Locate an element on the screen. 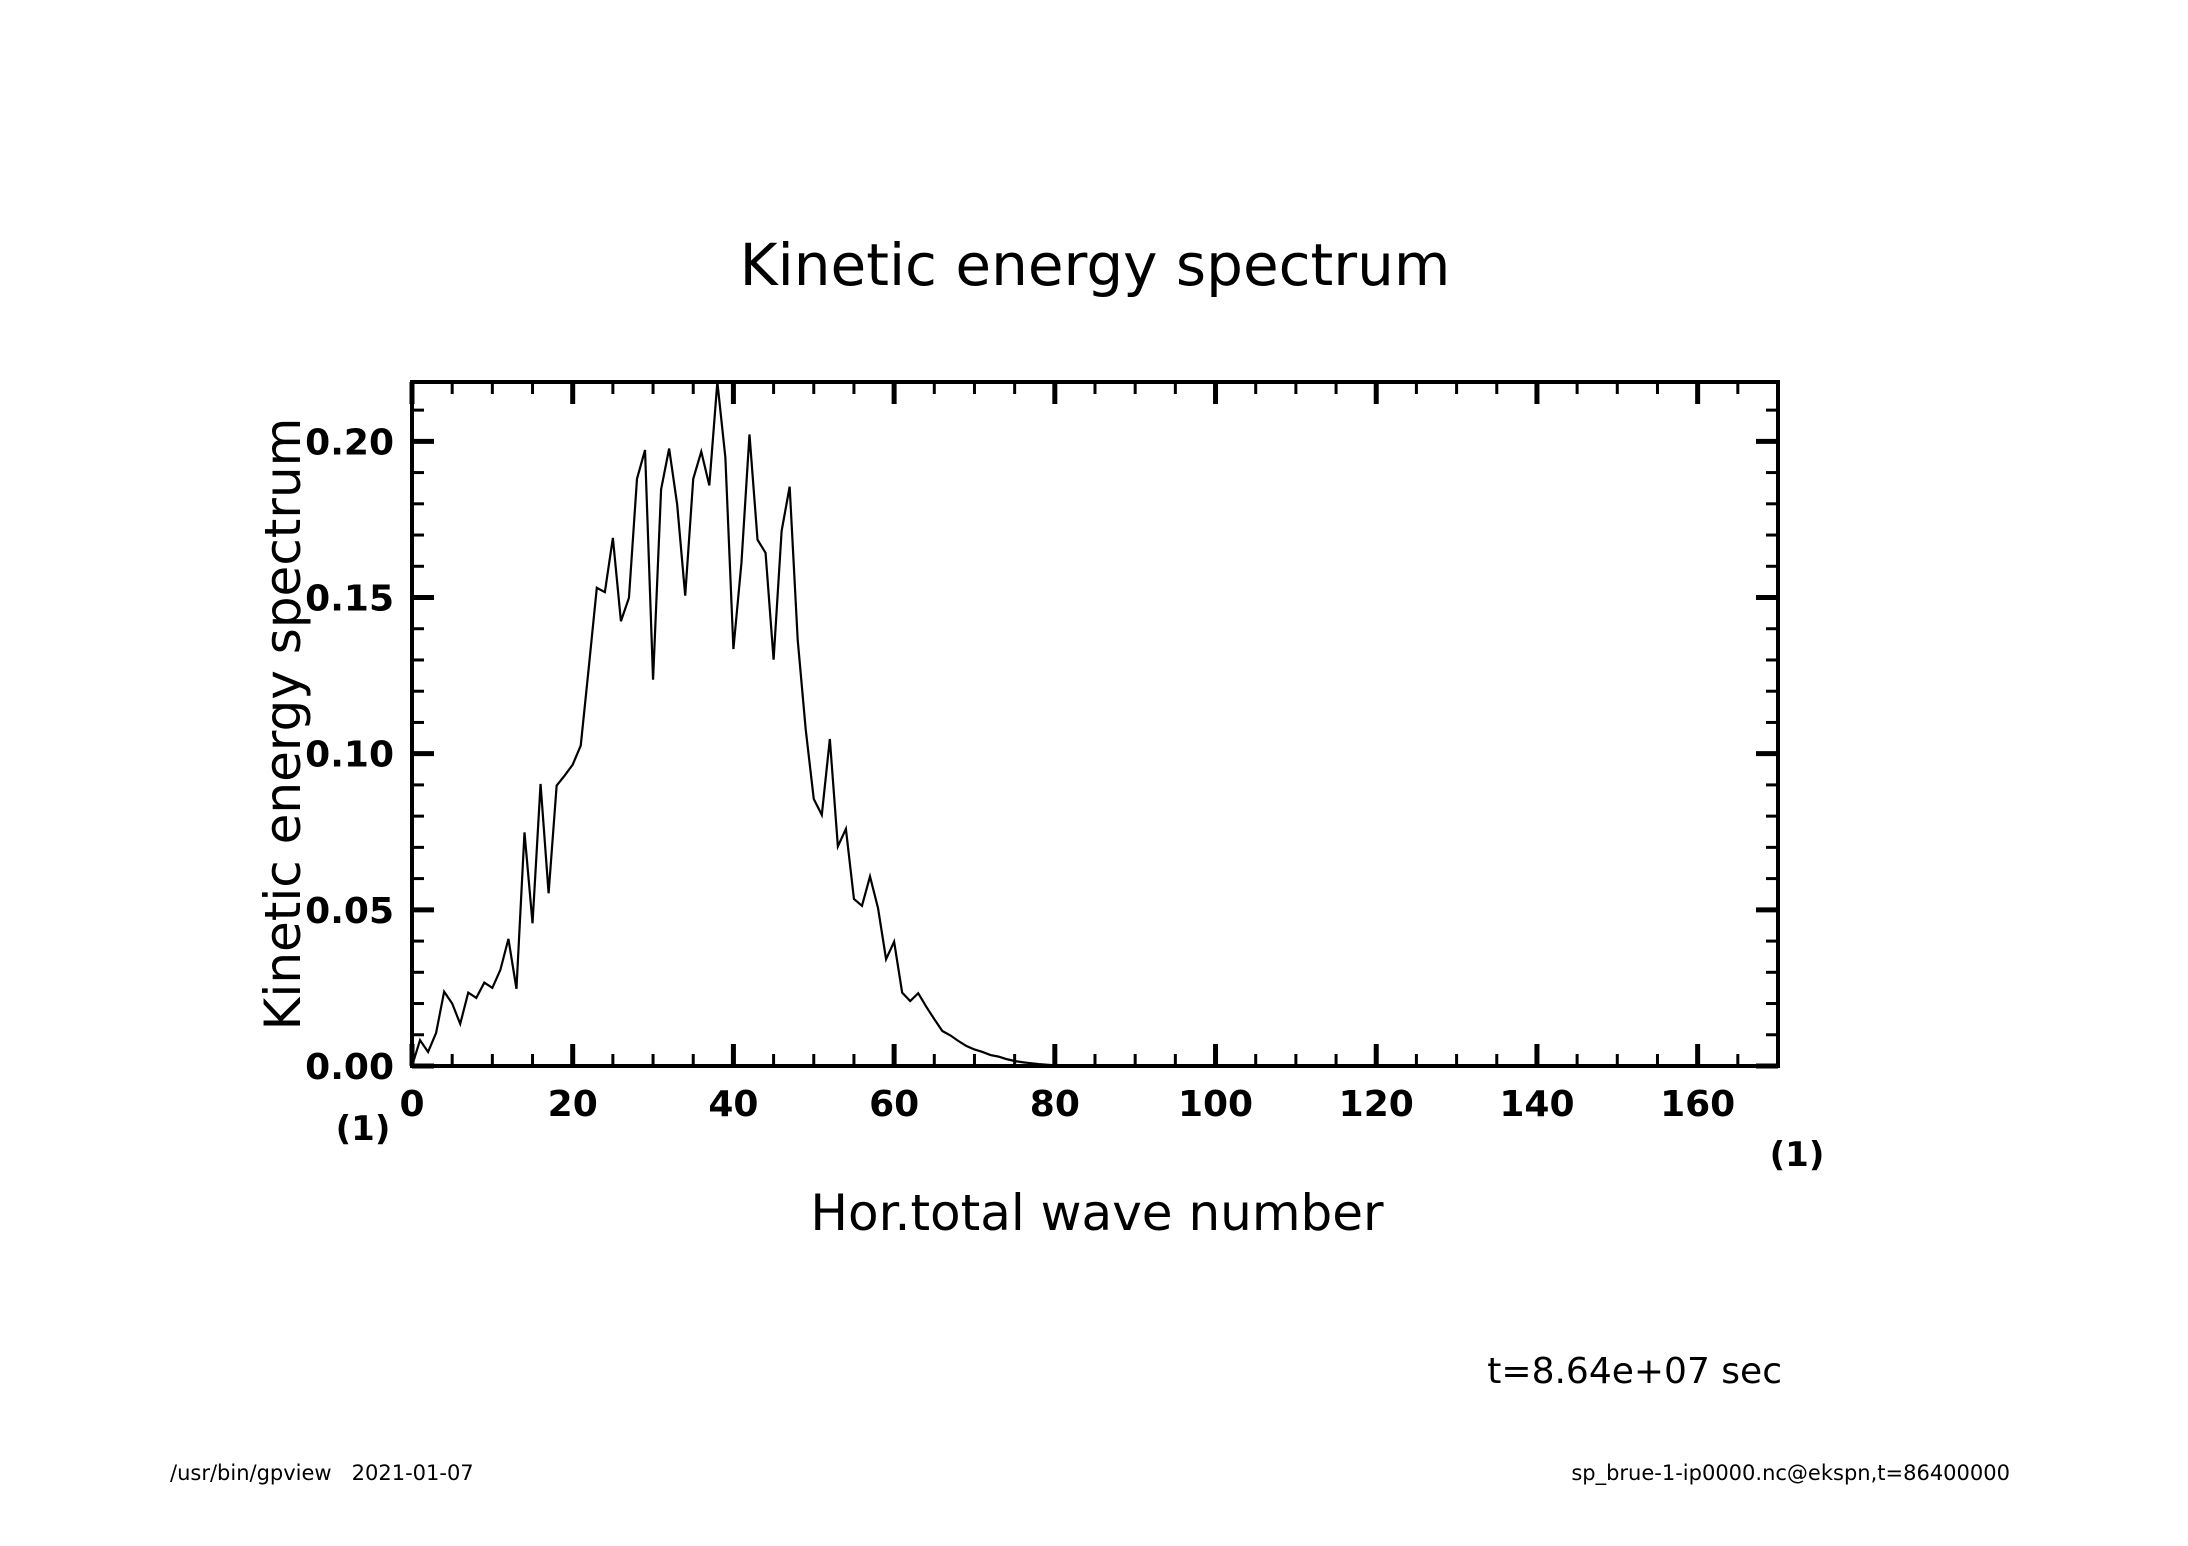 The image size is (2188, 1546). y-tick-label: 0.10 is located at coordinates (349, 755).